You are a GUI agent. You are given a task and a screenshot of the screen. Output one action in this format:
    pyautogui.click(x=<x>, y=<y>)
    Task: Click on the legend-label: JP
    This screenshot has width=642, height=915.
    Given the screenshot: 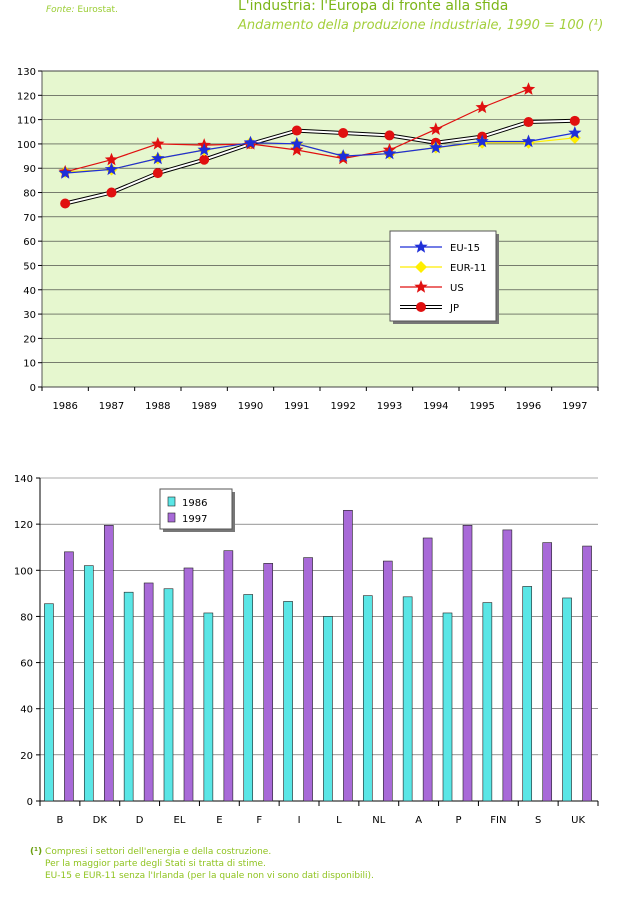 What is the action you would take?
    pyautogui.click(x=454, y=308)
    